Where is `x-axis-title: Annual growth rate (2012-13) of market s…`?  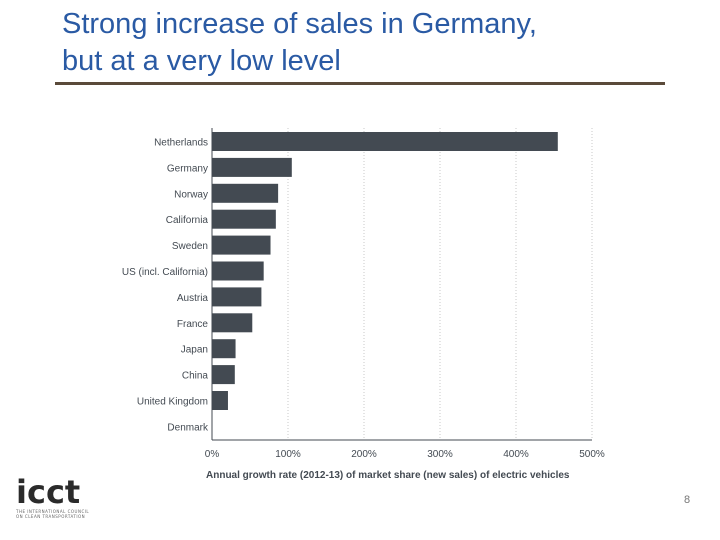
x-axis-title: Annual growth rate (2012-13) of market s… is located at coordinates (388, 475).